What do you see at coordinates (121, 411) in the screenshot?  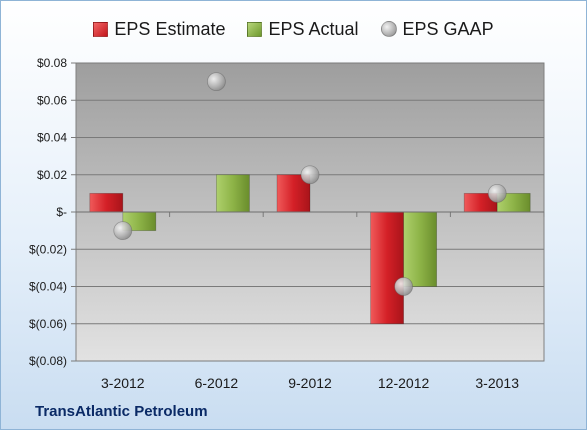 I see `company-name: TransAtlantic Petroleum` at bounding box center [121, 411].